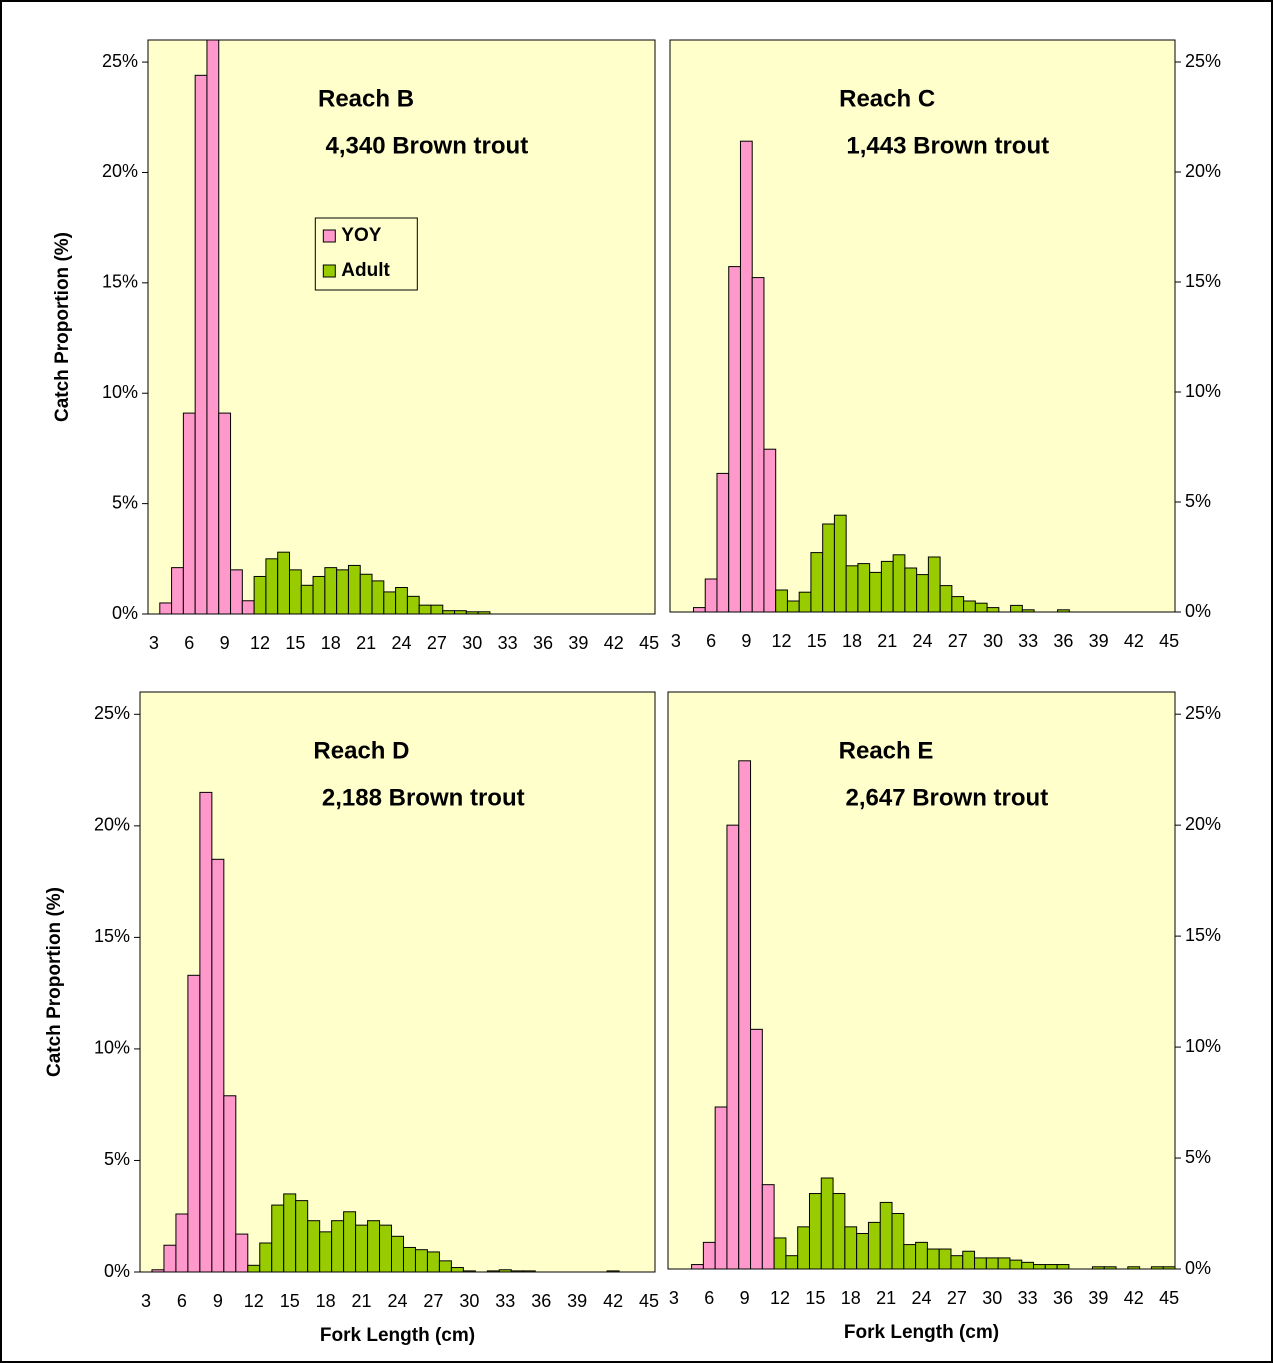  What do you see at coordinates (385, 1031) in the screenshot?
I see `bars` at bounding box center [385, 1031].